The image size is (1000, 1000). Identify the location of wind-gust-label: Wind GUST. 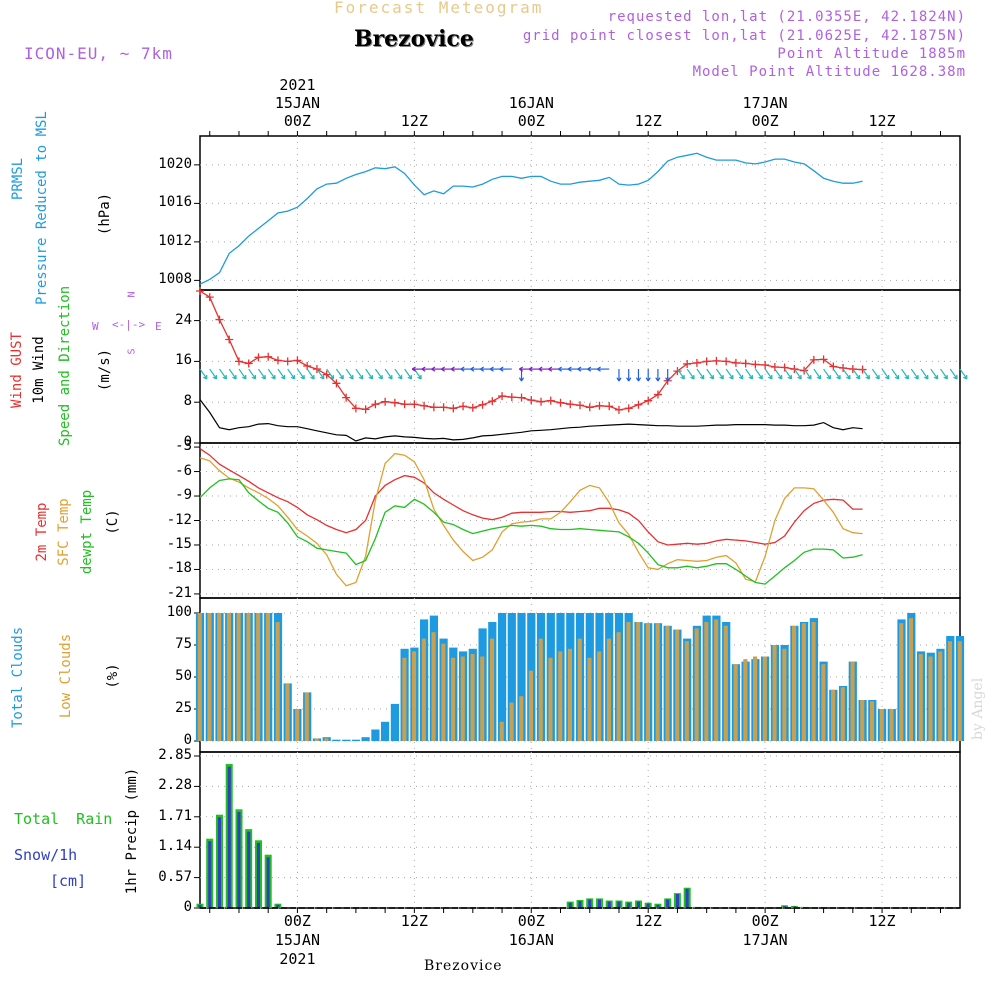
(17, 370).